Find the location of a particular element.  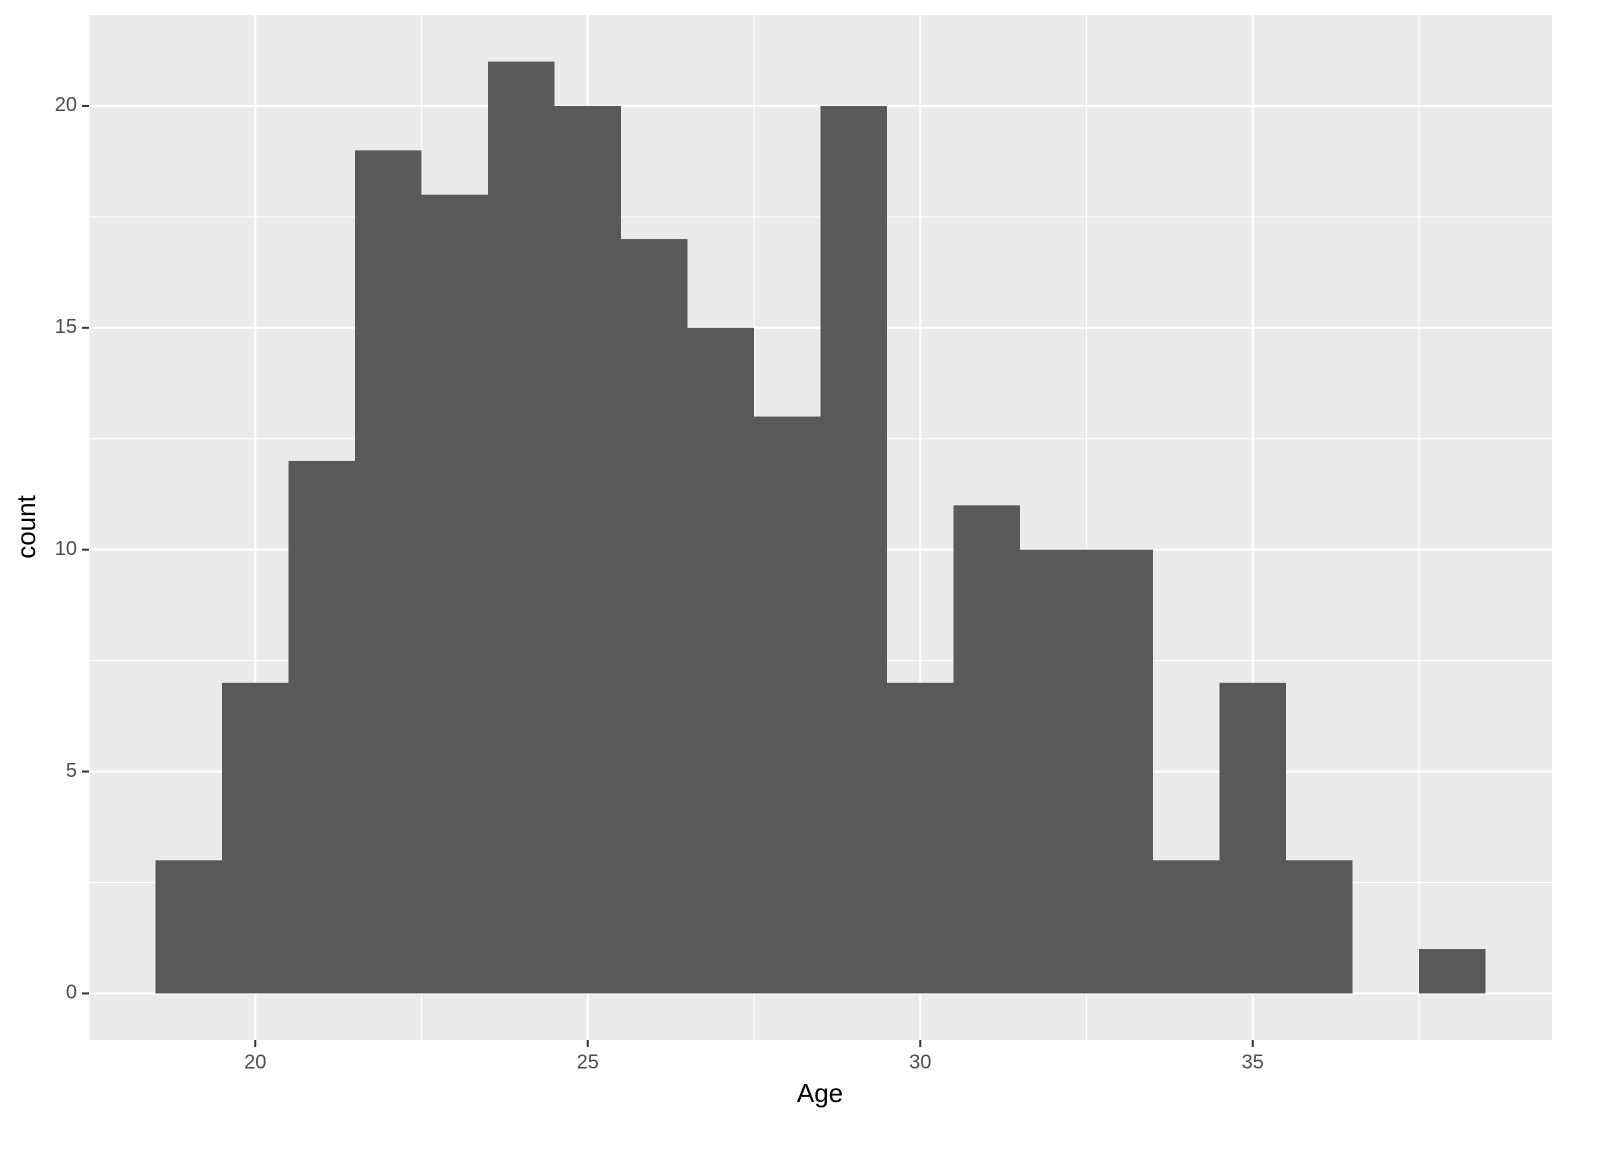

x-tick-label: 35 is located at coordinates (1253, 1062).